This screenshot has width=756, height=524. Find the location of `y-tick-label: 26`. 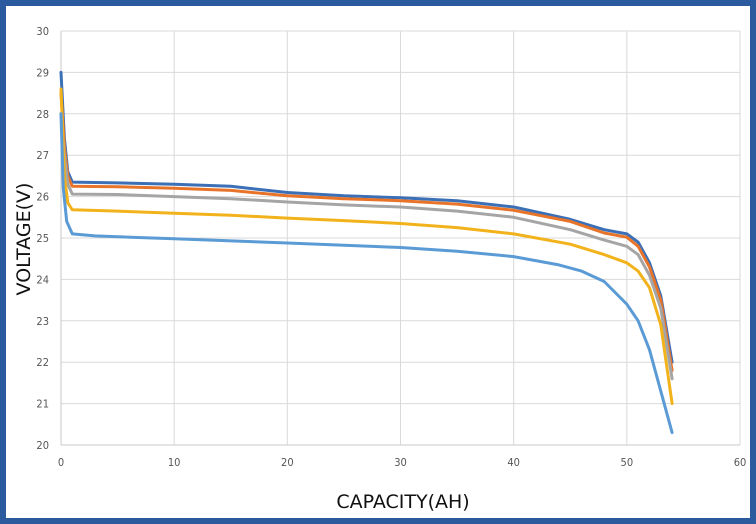

y-tick-label: 26 is located at coordinates (42, 197).